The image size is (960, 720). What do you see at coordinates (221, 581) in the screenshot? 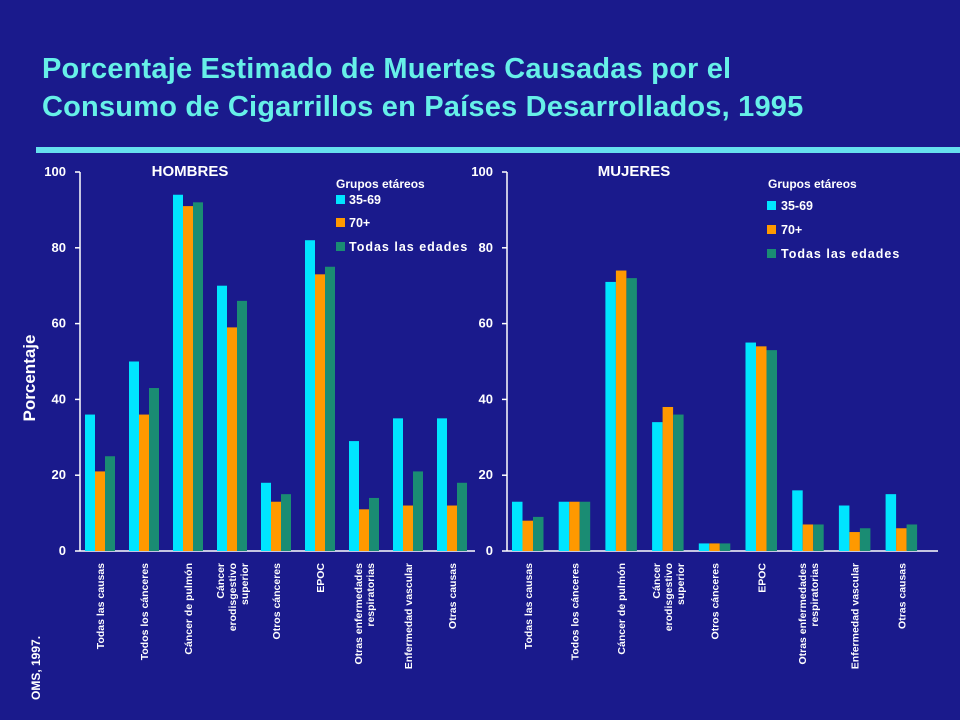
I see `hombres-category-label: Cáncer` at bounding box center [221, 581].